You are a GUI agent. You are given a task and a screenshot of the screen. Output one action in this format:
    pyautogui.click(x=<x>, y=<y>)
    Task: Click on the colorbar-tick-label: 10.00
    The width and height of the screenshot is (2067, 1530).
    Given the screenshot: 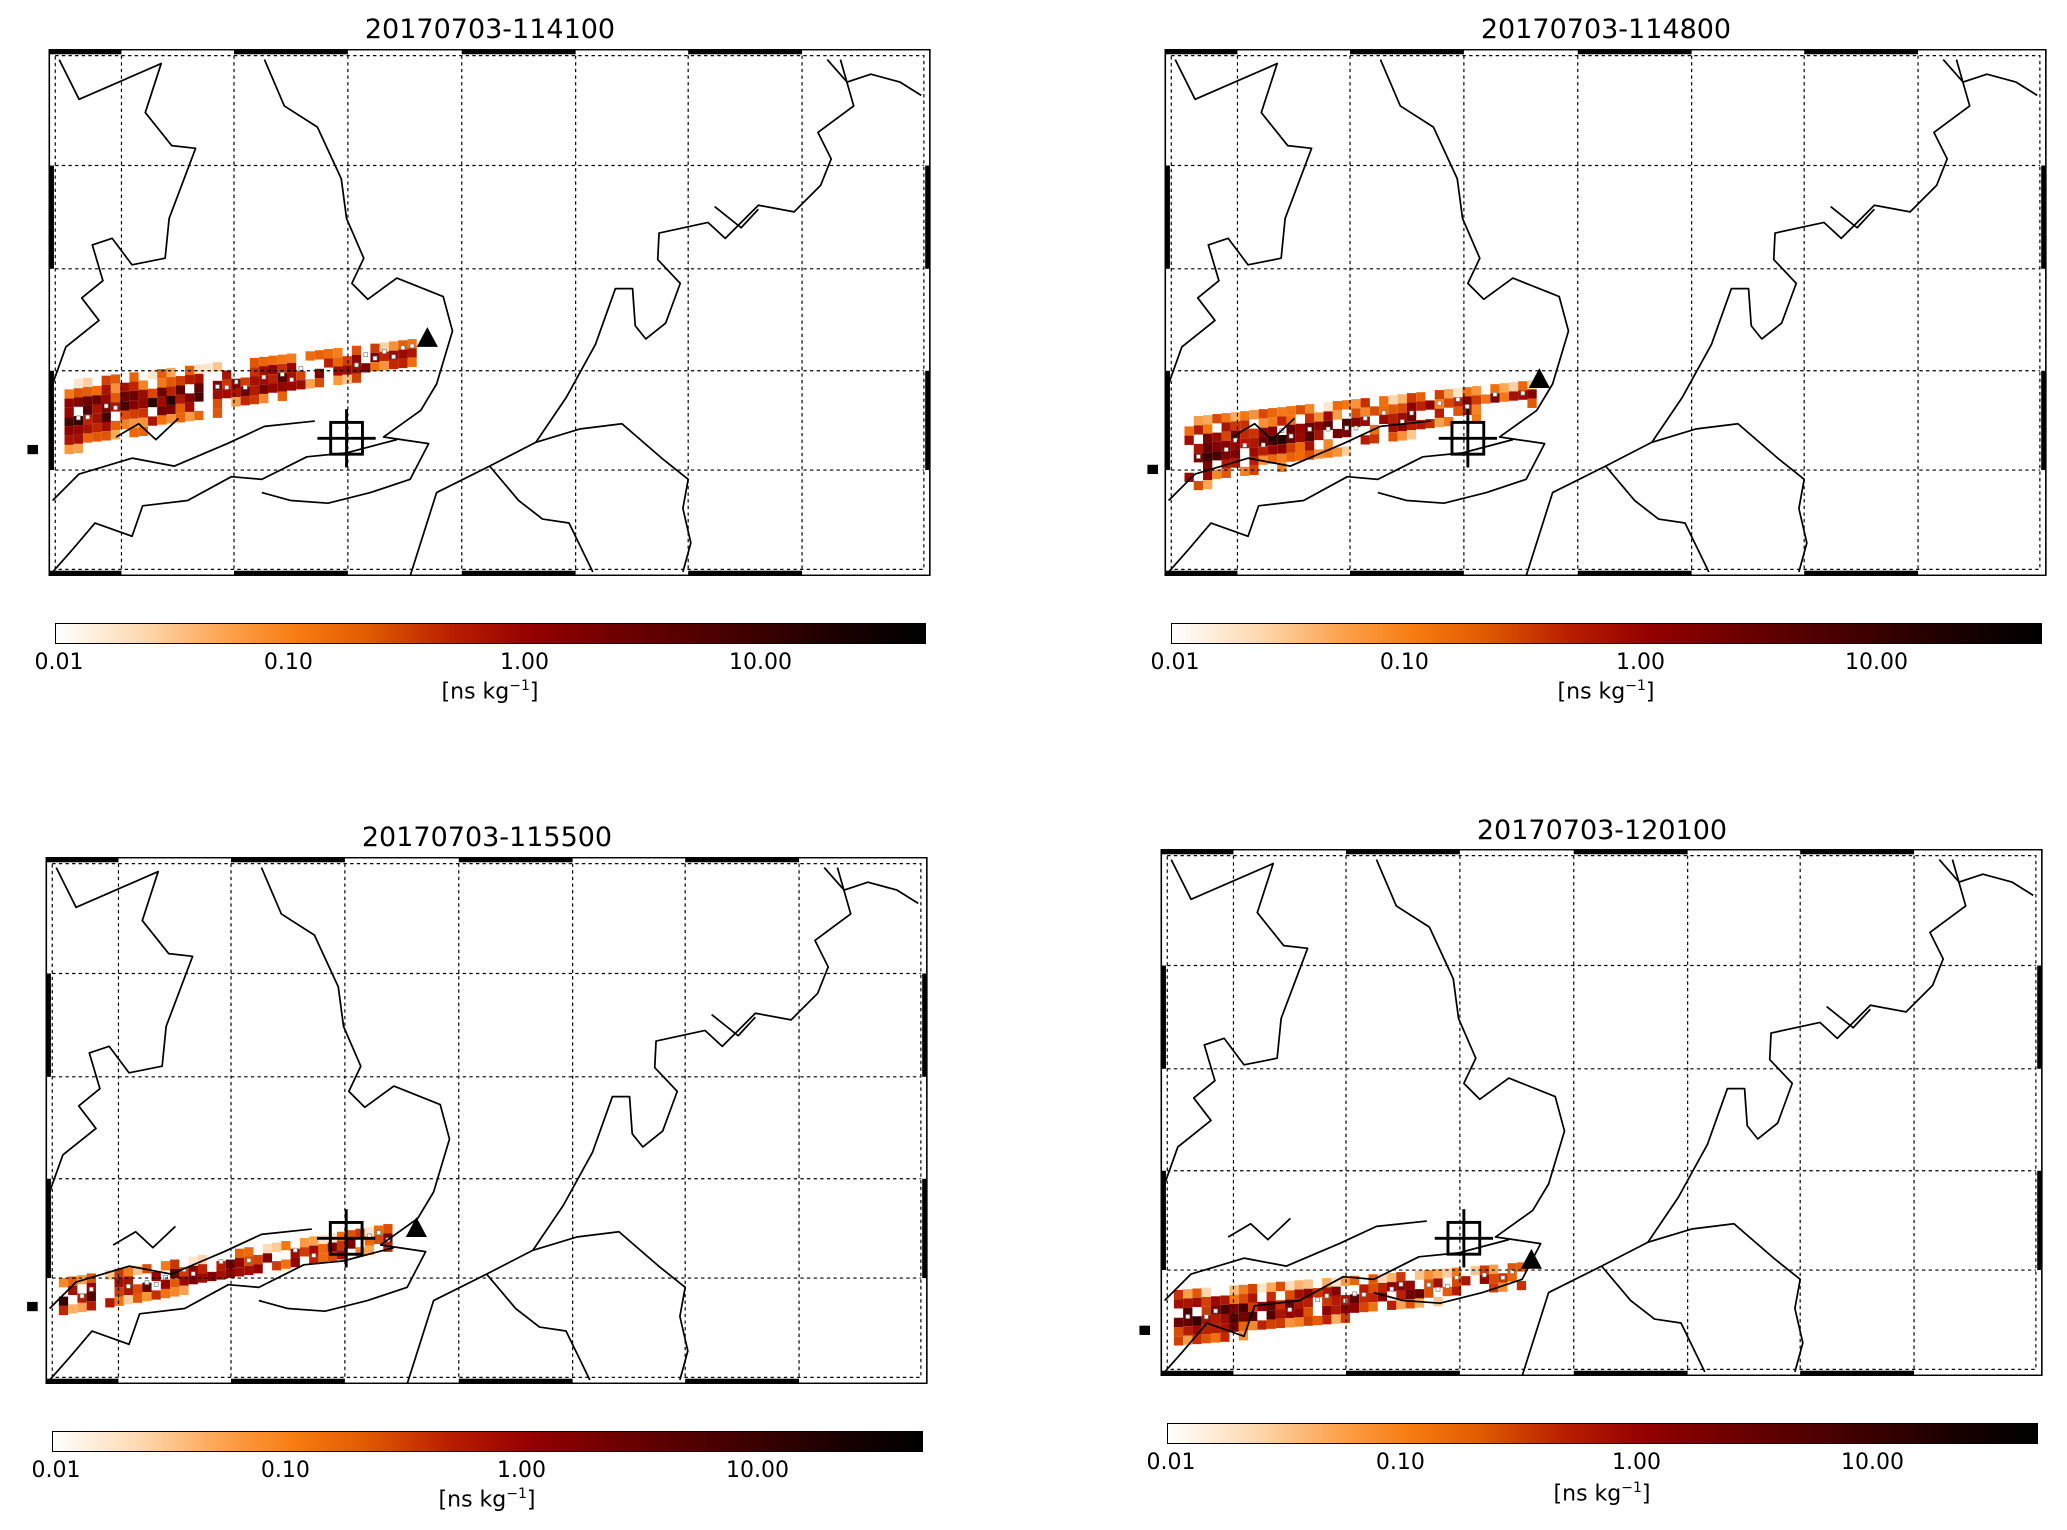 What is the action you would take?
    pyautogui.click(x=757, y=1470)
    